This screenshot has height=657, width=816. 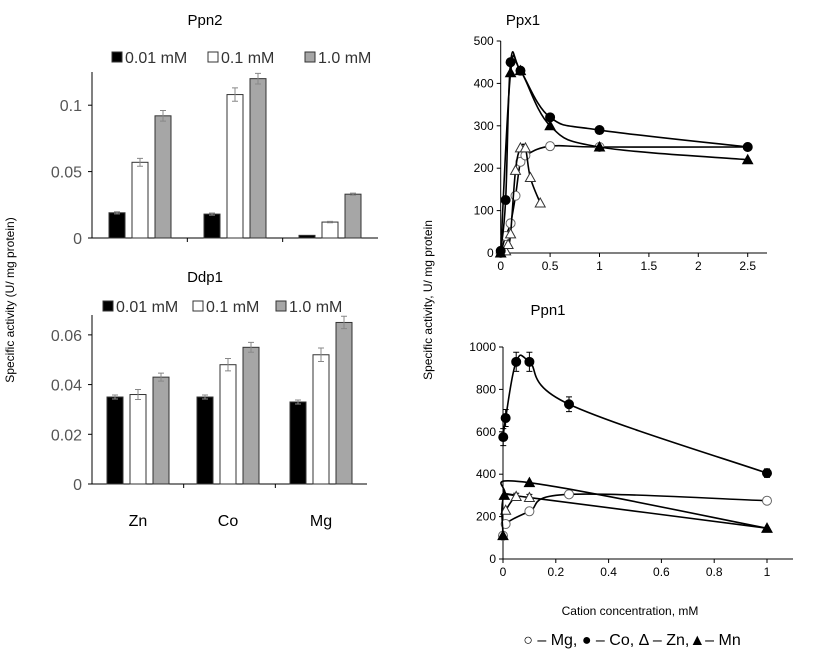 I want to click on x-tick-label: 2.5, so click(x=747, y=266).